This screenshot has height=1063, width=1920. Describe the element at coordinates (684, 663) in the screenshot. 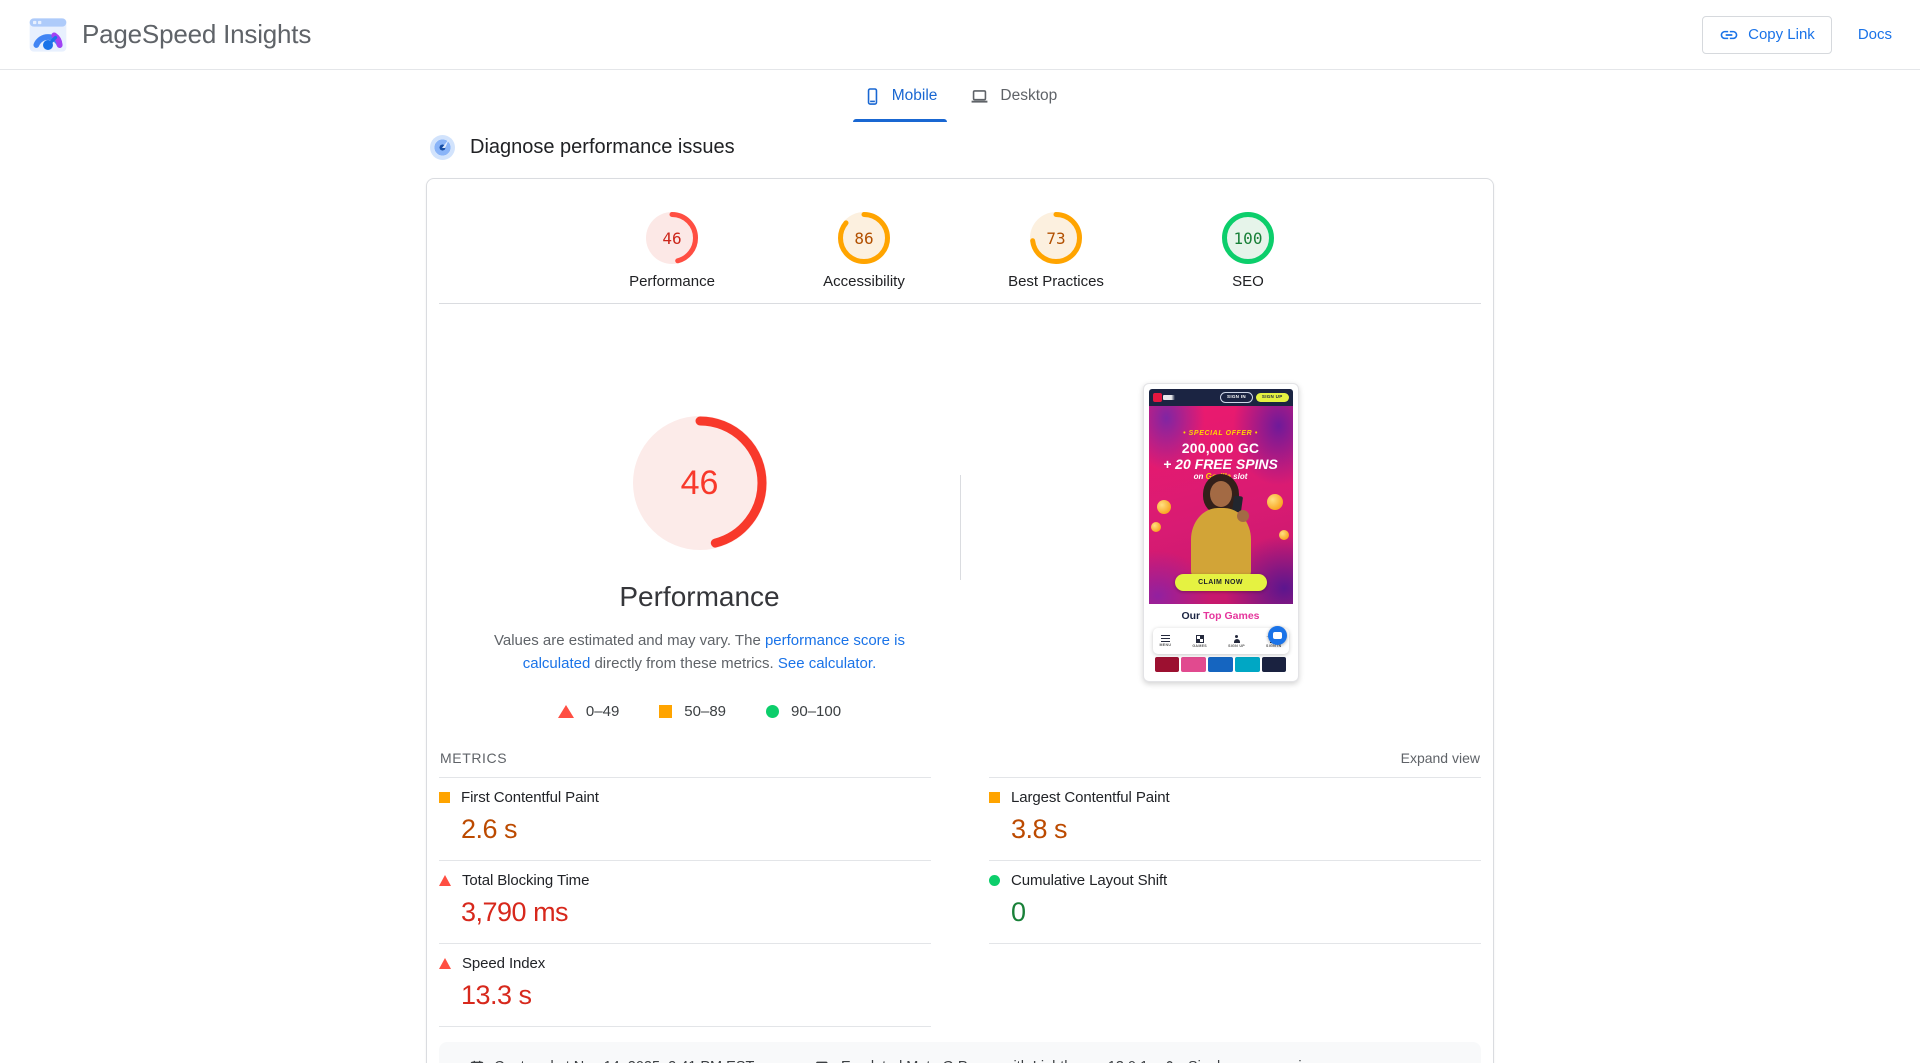

I see `disclaimer-text-2: directly from these metrics.` at that location.